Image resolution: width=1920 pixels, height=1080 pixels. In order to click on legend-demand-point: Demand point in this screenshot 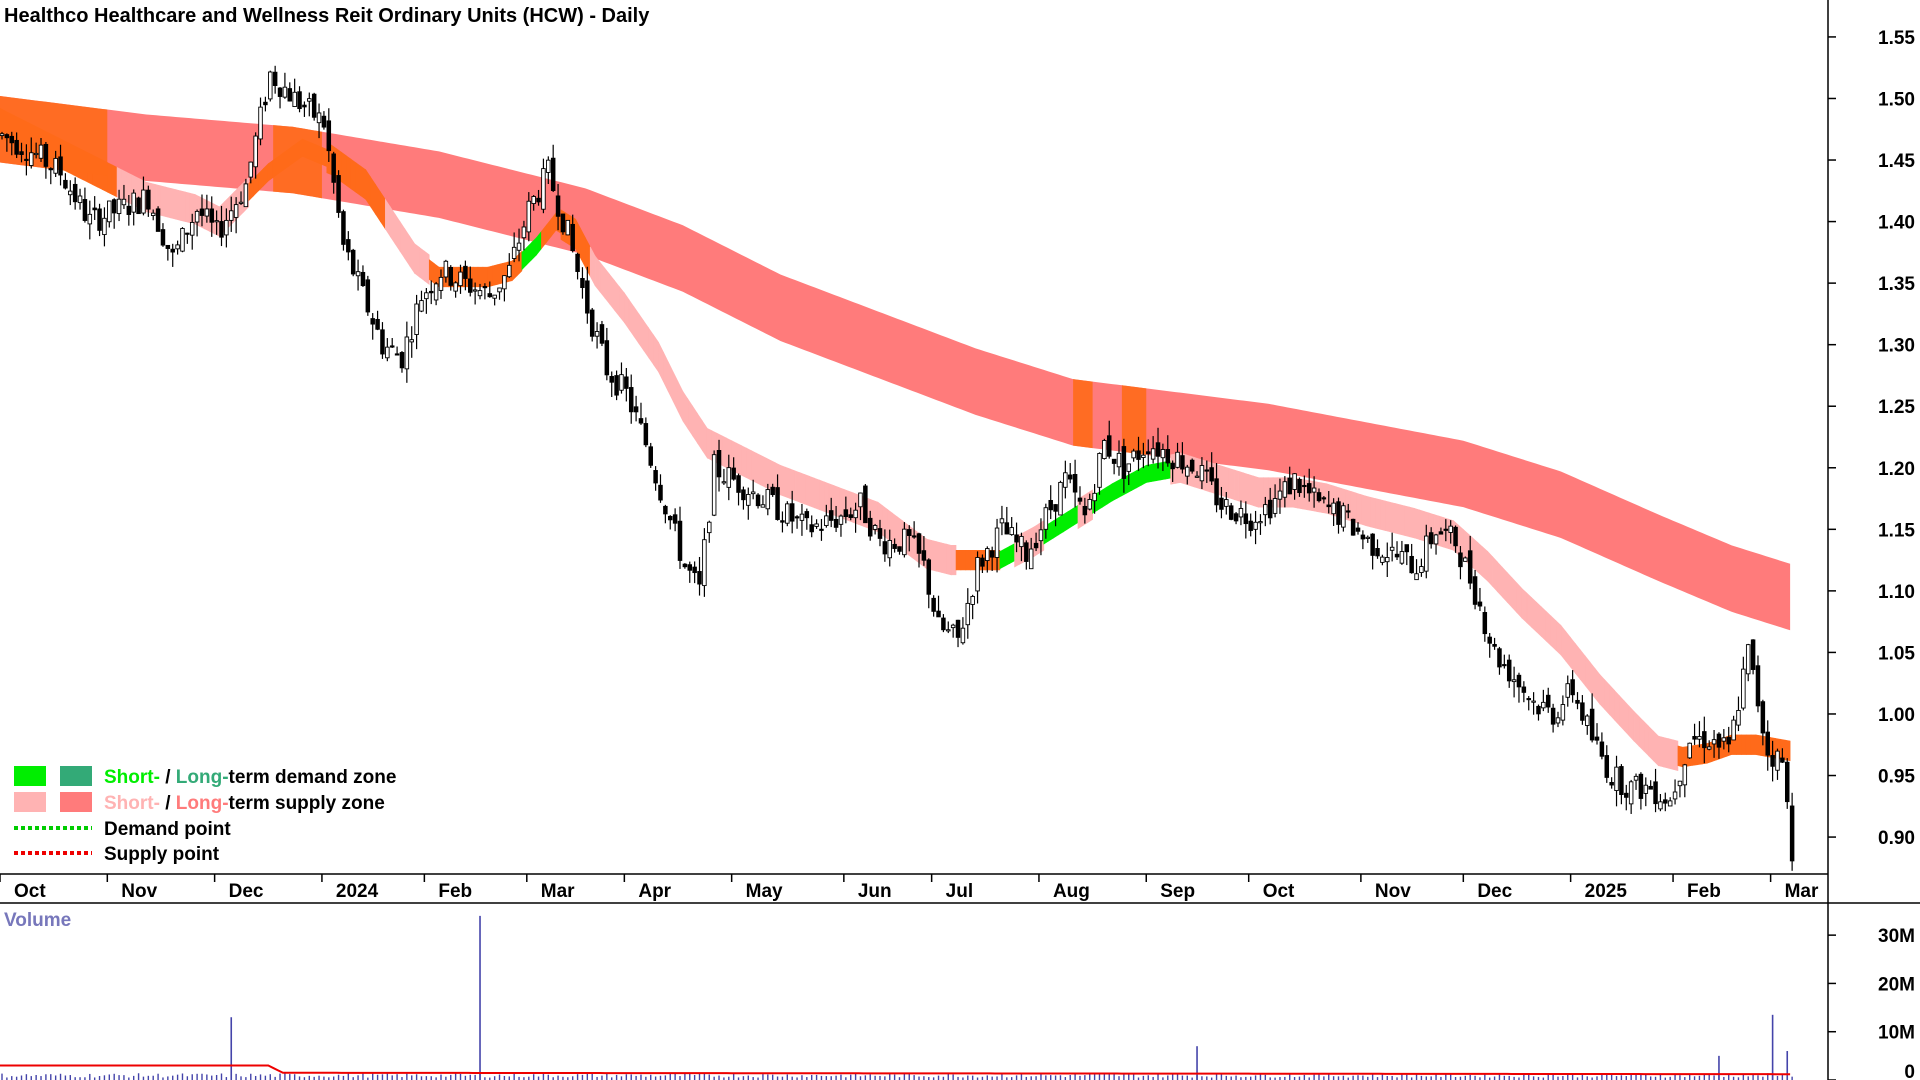, I will do `click(167, 829)`.